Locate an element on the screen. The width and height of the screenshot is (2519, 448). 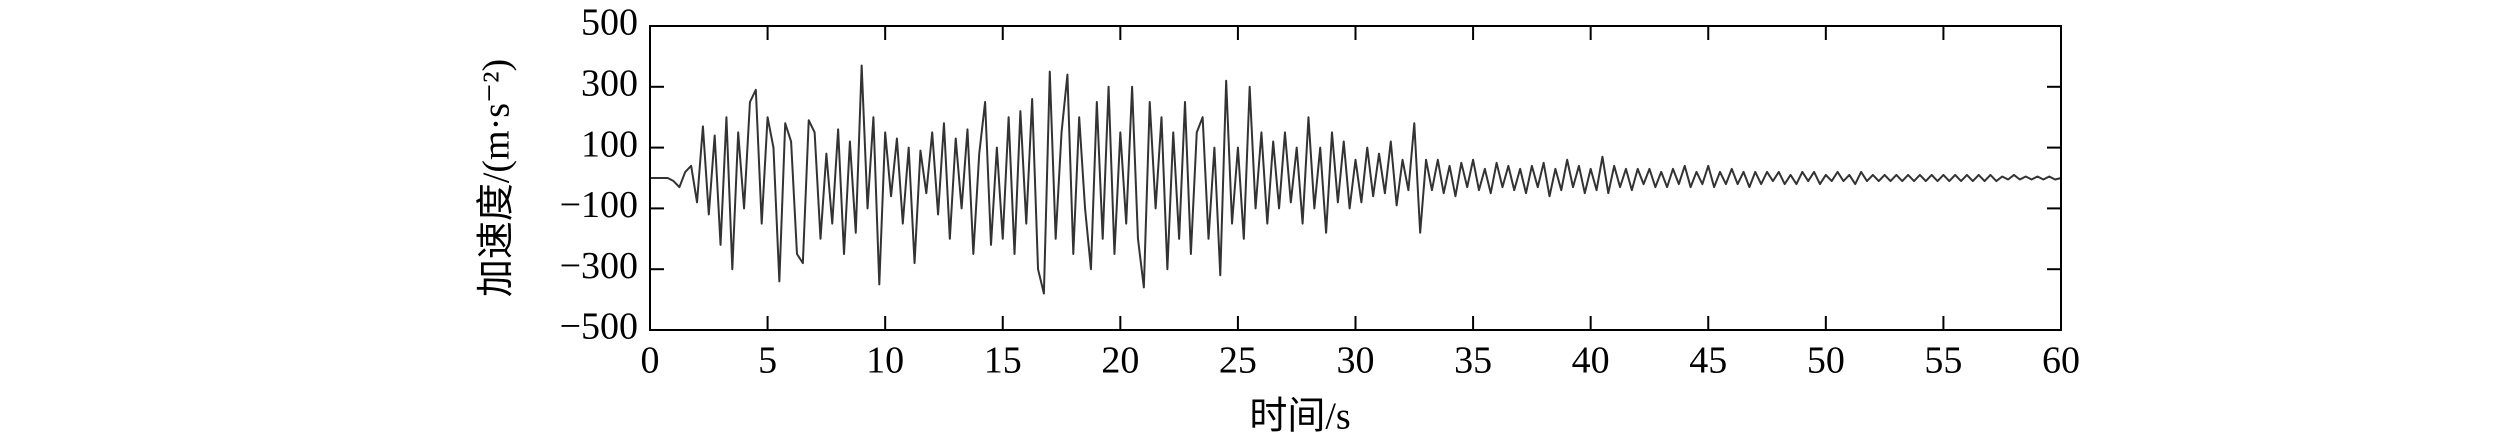
x-tick-label: 50 is located at coordinates (1826, 361).